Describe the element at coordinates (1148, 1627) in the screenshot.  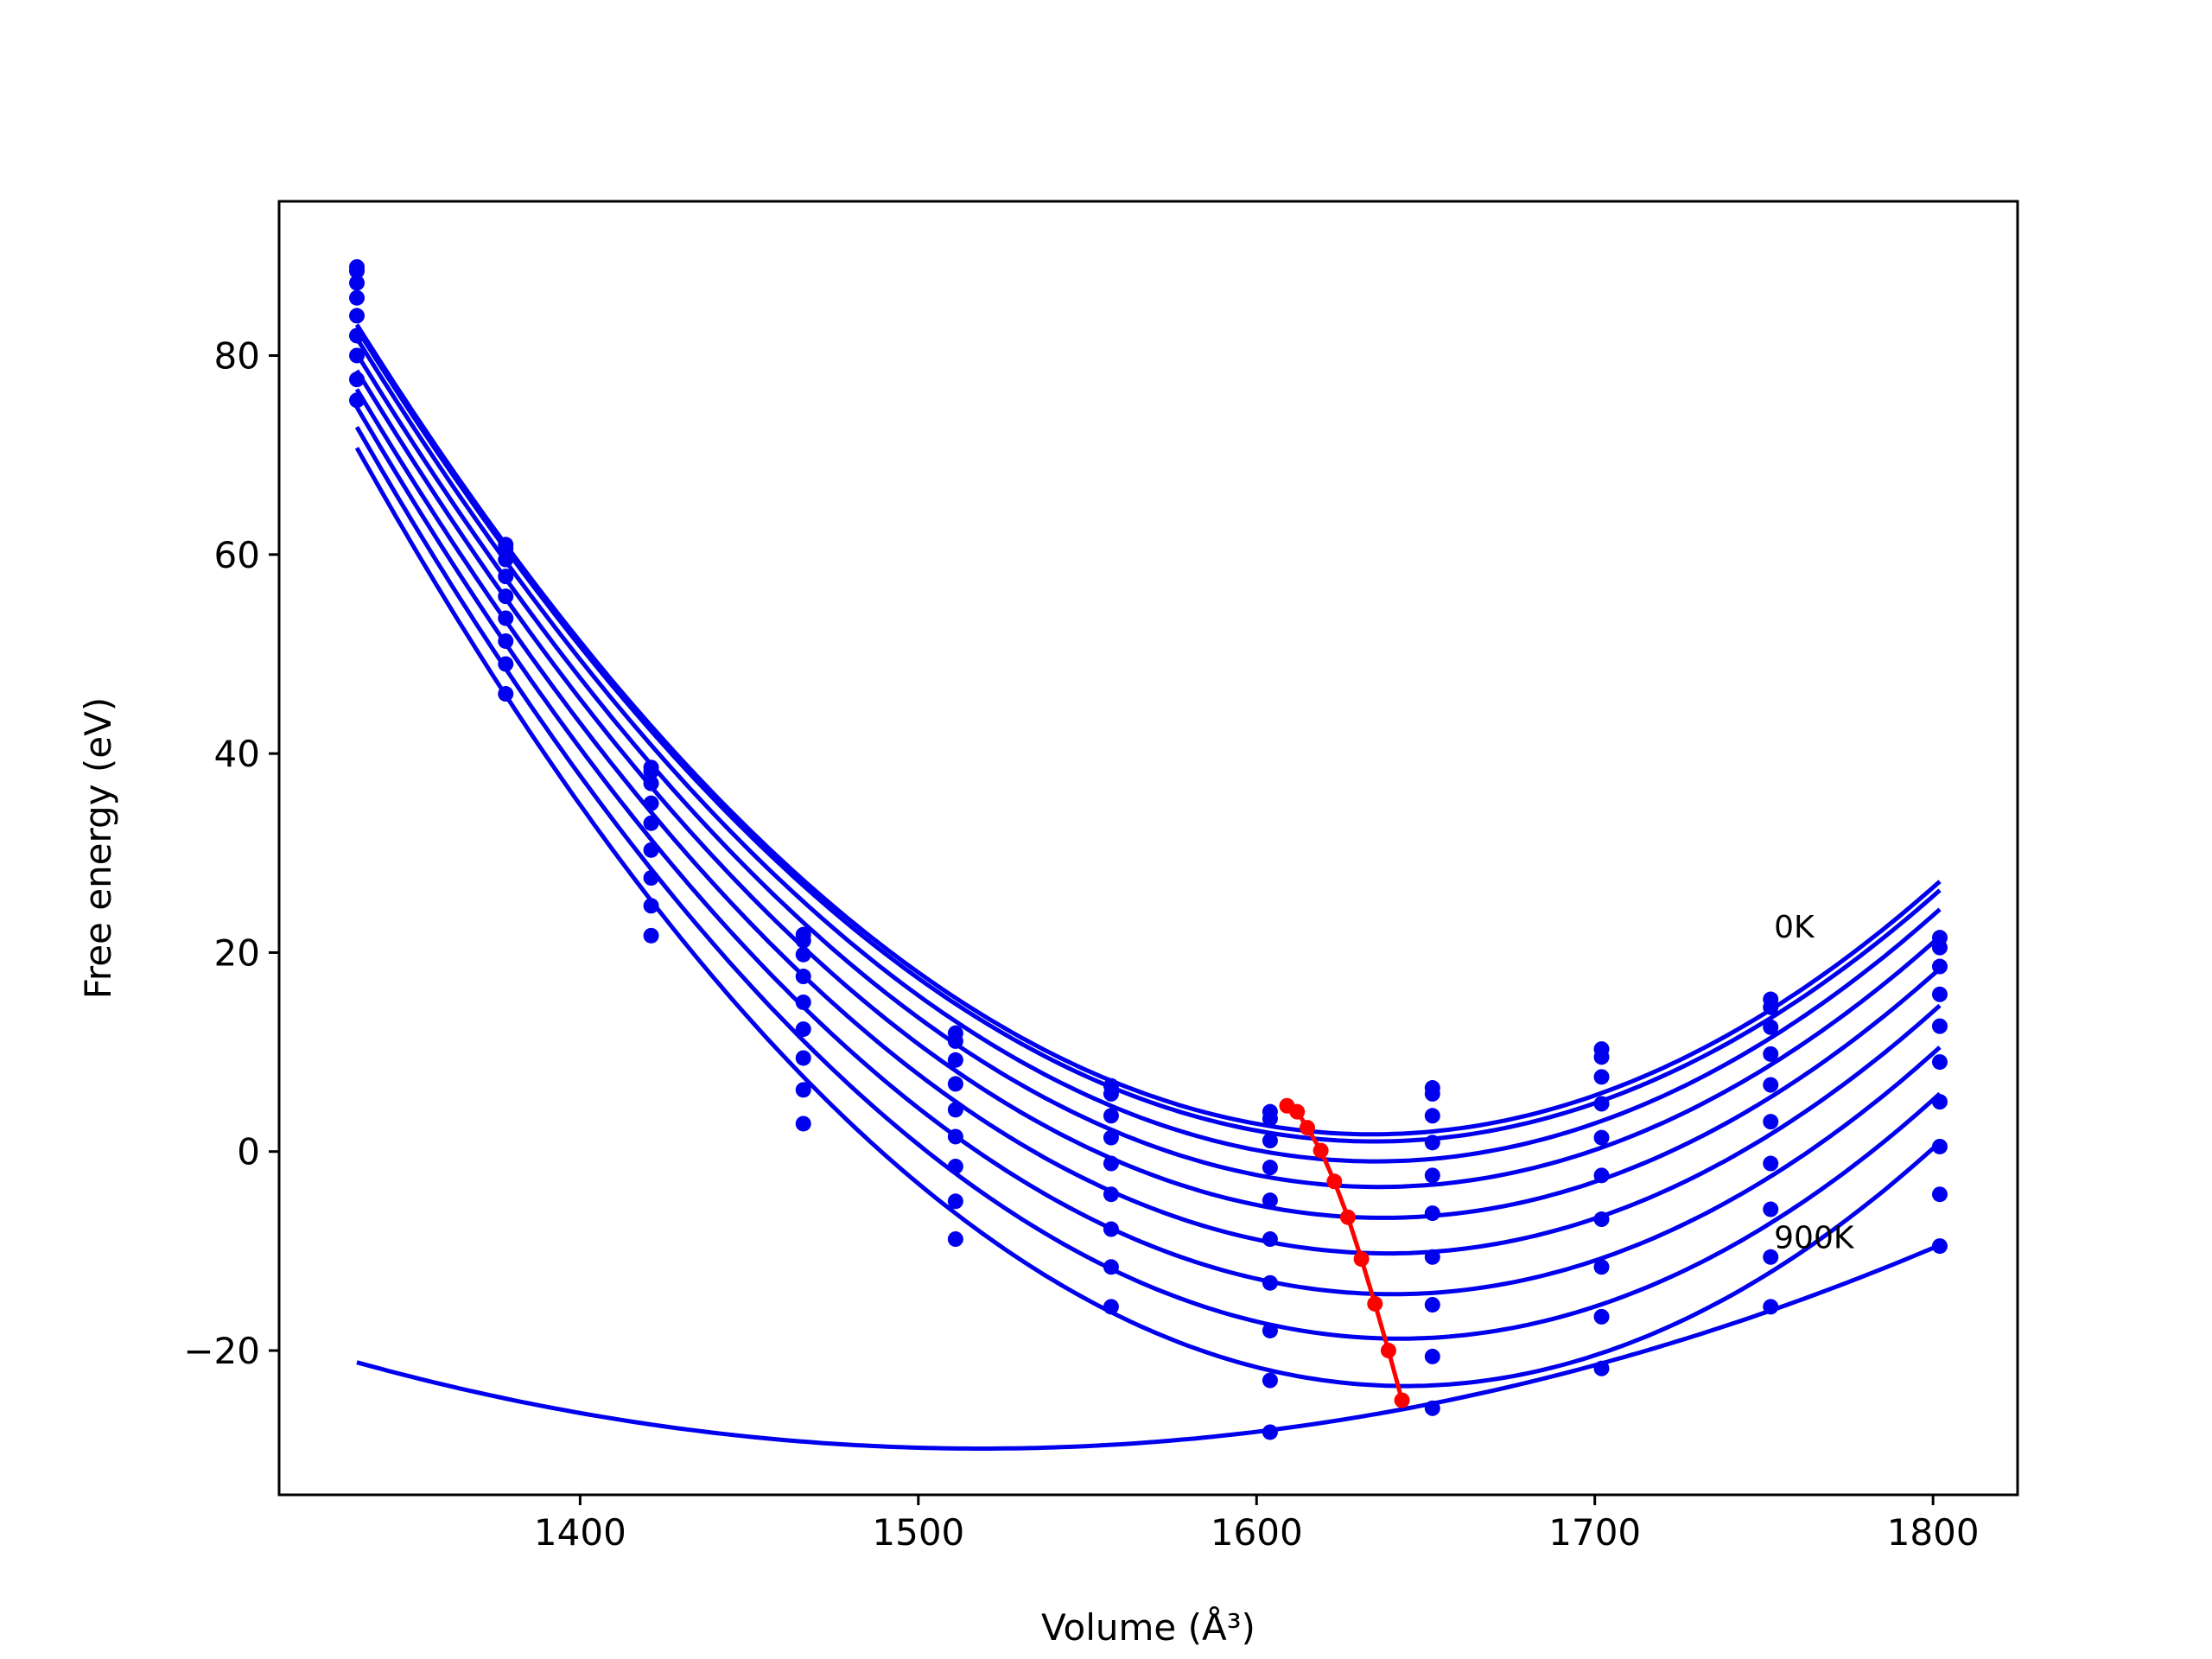
I see `x-axis-title: Volume (Å³)` at that location.